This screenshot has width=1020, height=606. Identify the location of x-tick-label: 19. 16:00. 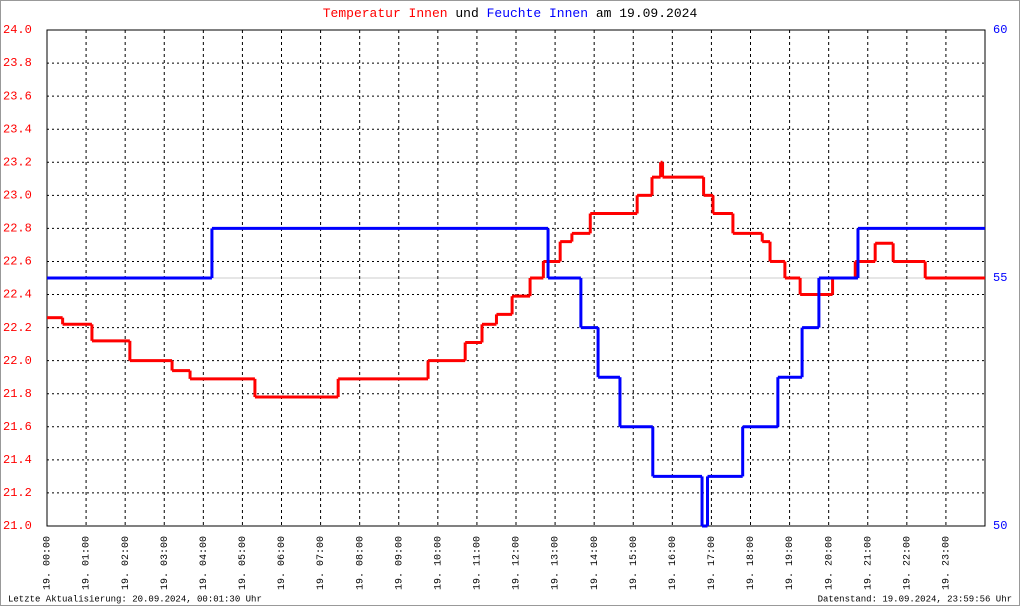
(673, 563).